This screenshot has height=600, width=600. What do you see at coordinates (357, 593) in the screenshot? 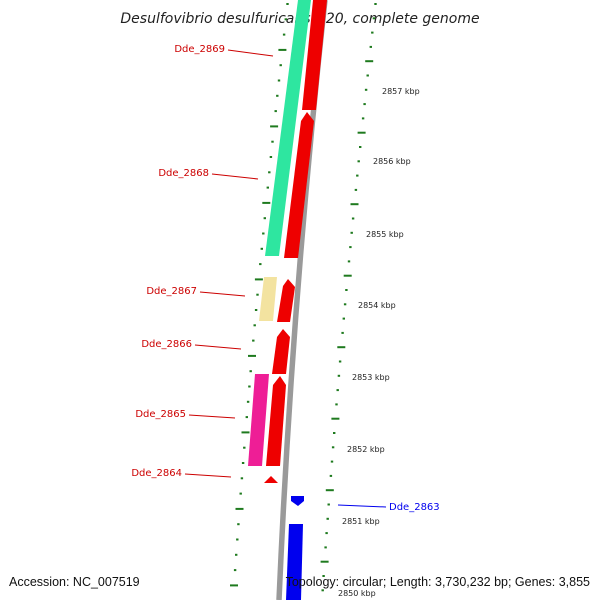
I see `scale-label-2850: 2850 kbp` at bounding box center [357, 593].